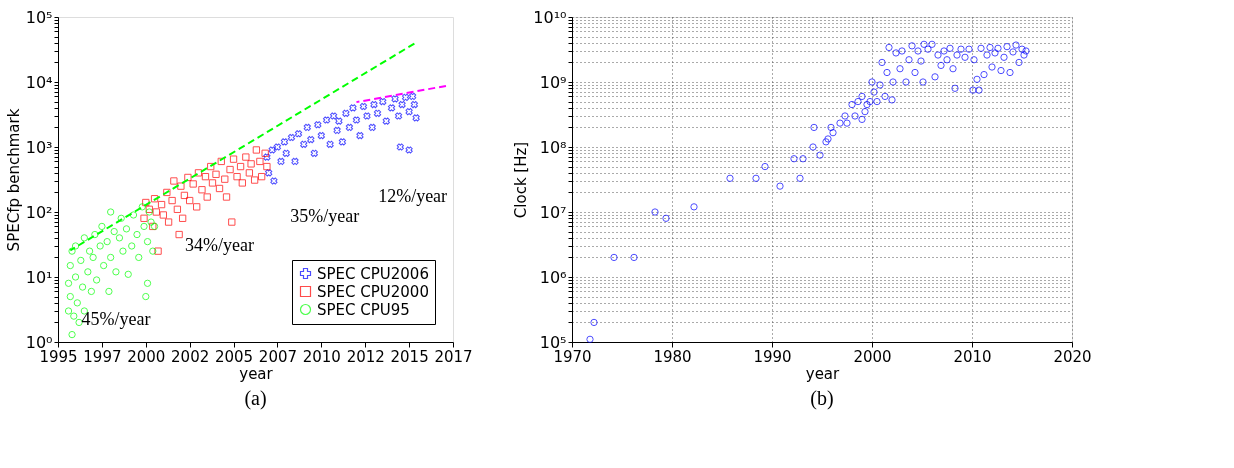  Describe the element at coordinates (1072, 356) in the screenshot. I see `x-tick-label: 2020` at that location.